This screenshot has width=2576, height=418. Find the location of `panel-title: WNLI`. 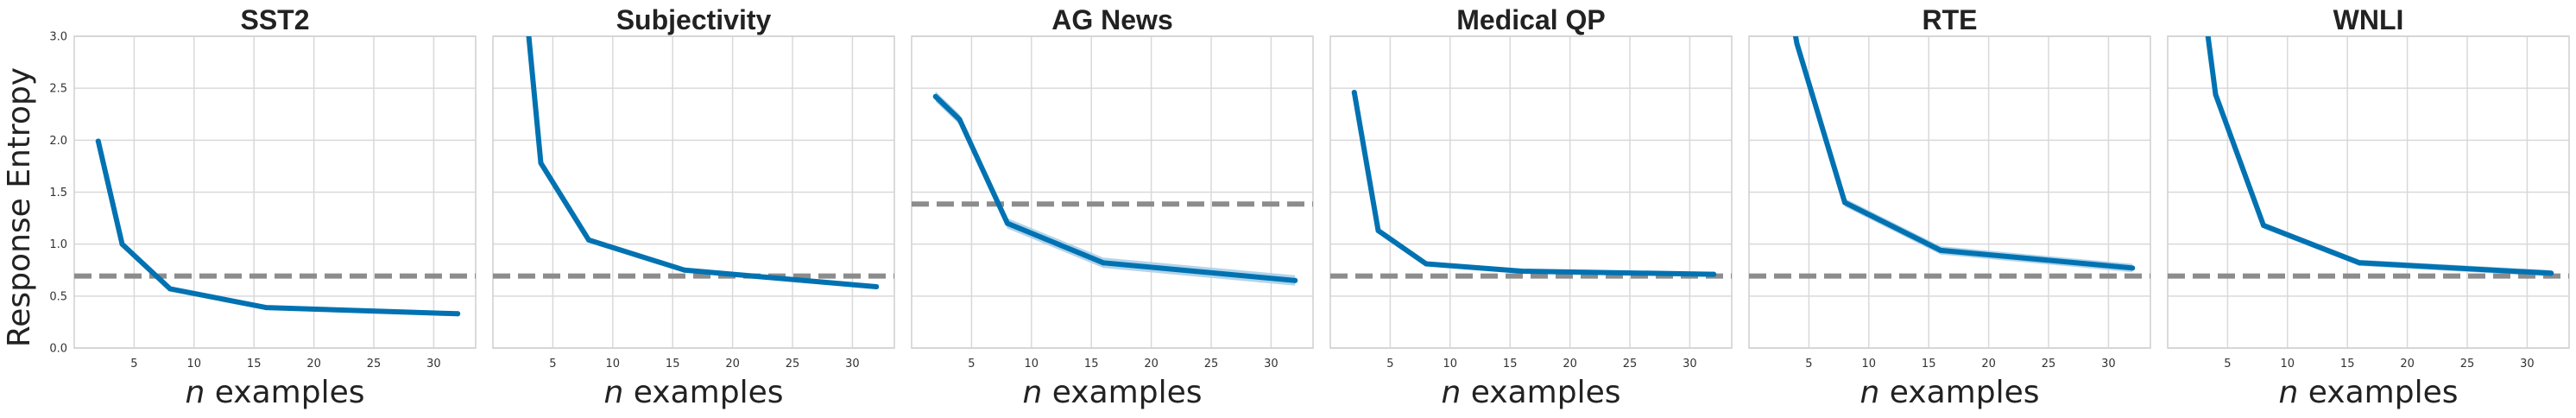

panel-title: WNLI is located at coordinates (2368, 20).